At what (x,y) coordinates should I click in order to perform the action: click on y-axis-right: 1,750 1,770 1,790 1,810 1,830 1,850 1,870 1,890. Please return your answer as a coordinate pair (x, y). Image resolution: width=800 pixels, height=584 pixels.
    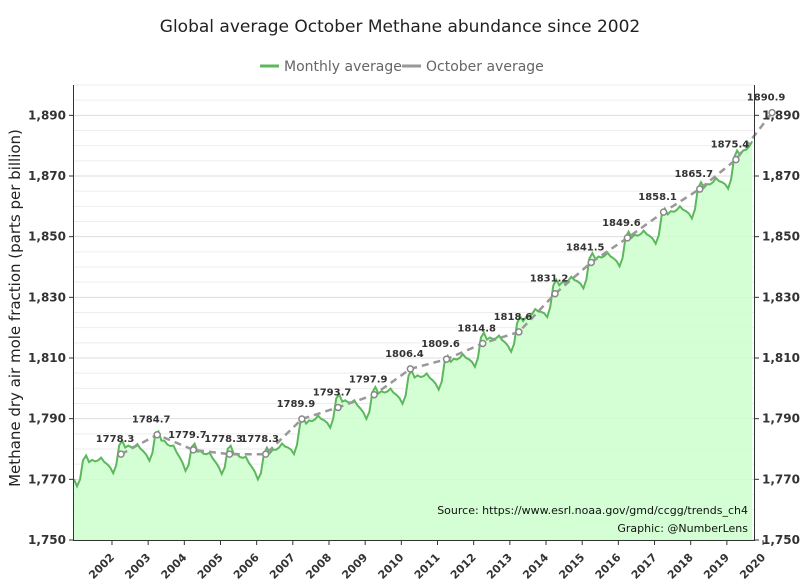
    Looking at the image, I should click on (777, 327).